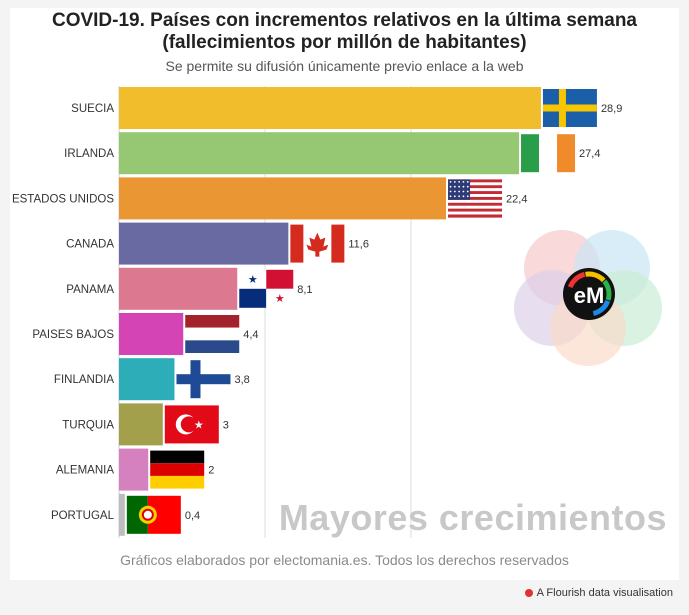 This screenshot has height=615, width=689. Describe the element at coordinates (84, 380) in the screenshot. I see `category-label: FINLANDIA` at that location.